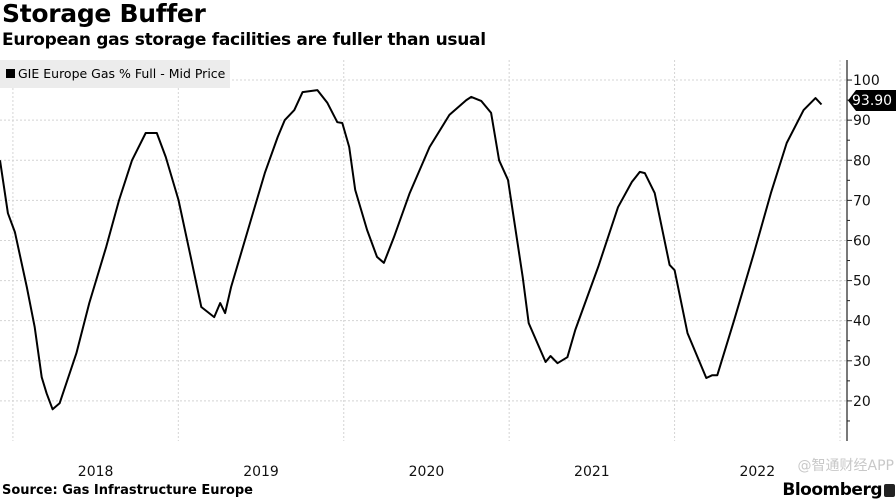 This screenshot has width=896, height=500. Describe the element at coordinates (862, 201) in the screenshot. I see `y-tick-label: 70` at that location.